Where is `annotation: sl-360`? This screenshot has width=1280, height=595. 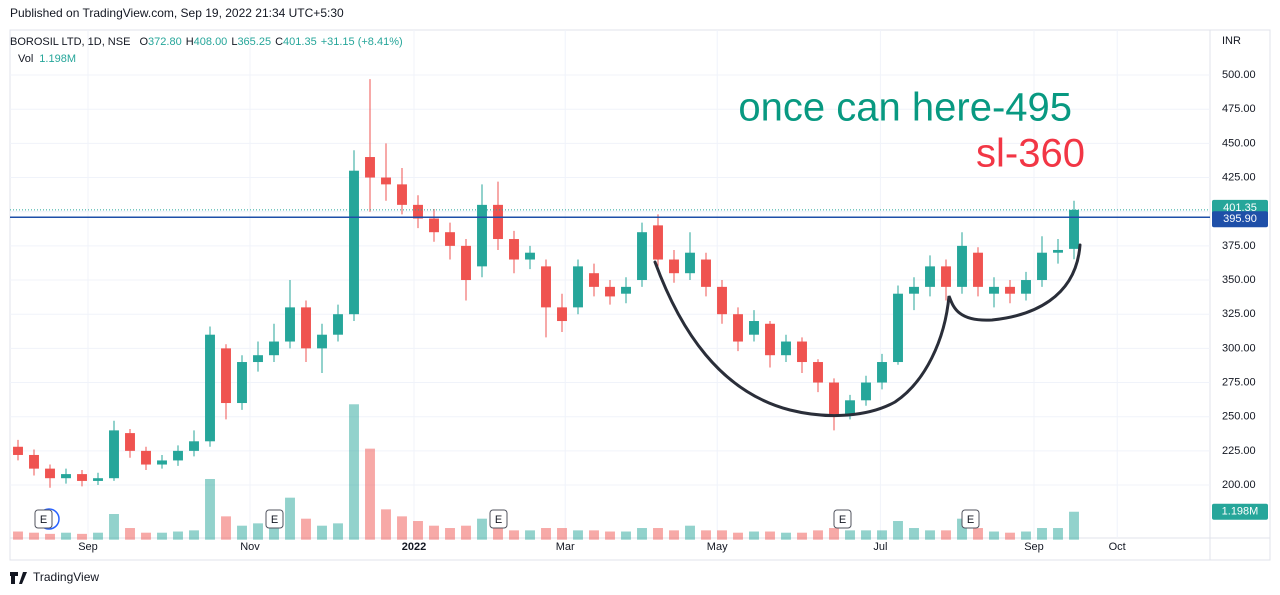 annotation: sl-360 is located at coordinates (1030, 154).